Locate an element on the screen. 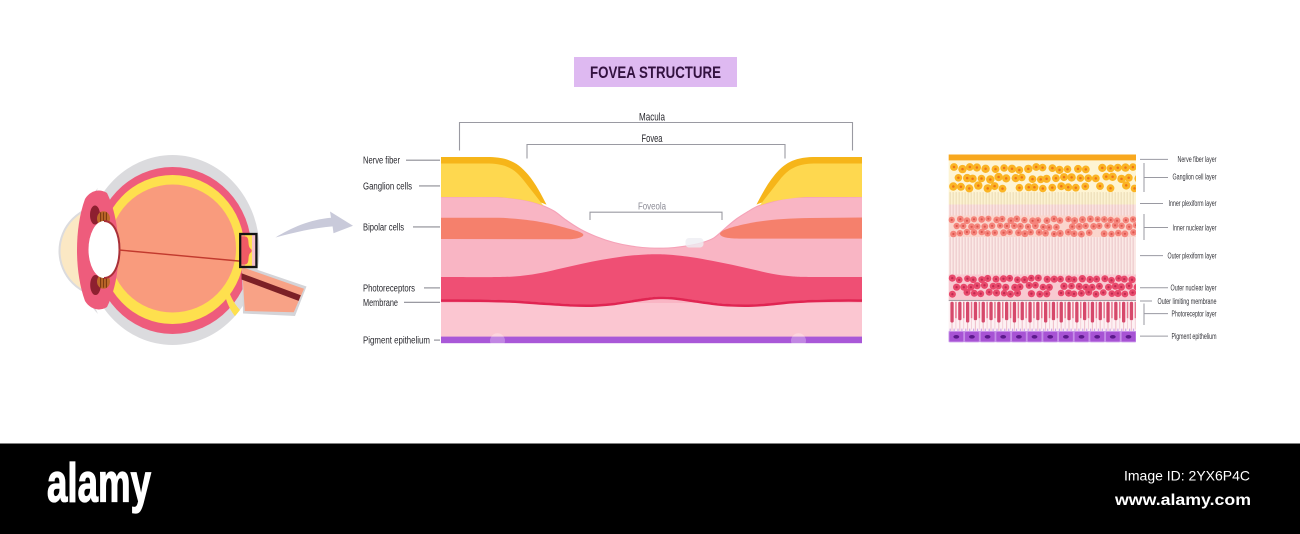  svg-text: Inner plexiform layer is located at coordinates (1193, 203).